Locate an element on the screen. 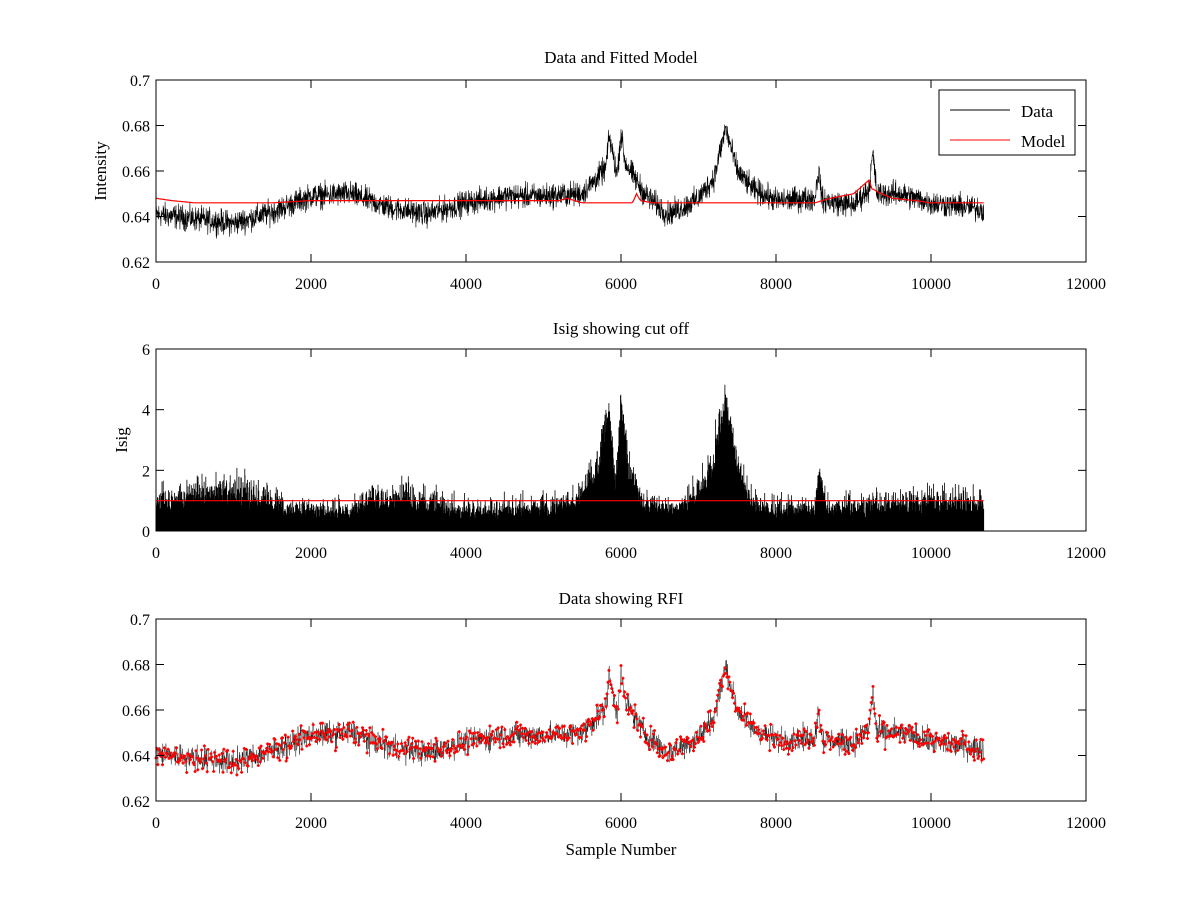  panel-2-title: Isig showing cut off is located at coordinates (621, 328).